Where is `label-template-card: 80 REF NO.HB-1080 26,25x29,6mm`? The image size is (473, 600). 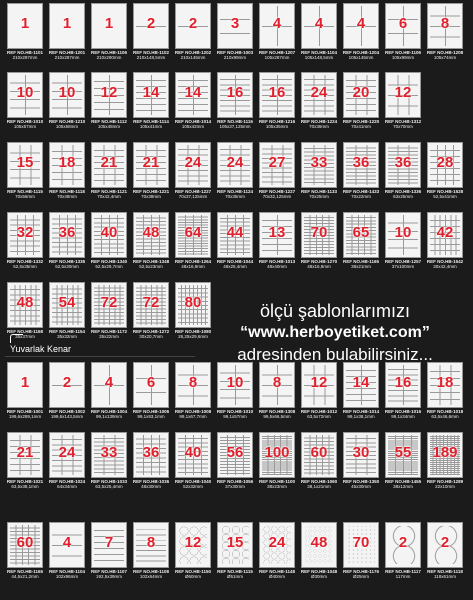 label-template-card: 80 REF NO.HB-1080 26,25x29,6mm is located at coordinates (193, 310).